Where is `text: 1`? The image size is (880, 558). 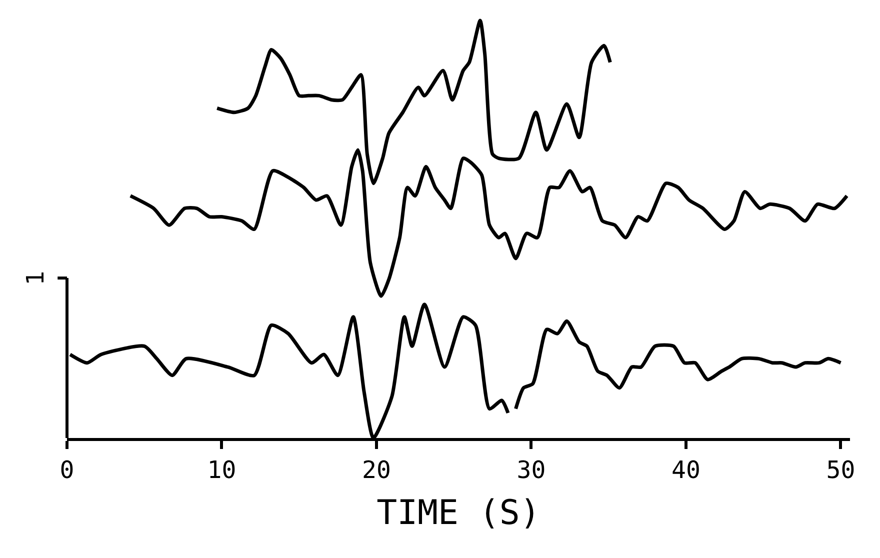
text: 1 is located at coordinates (35, 278).